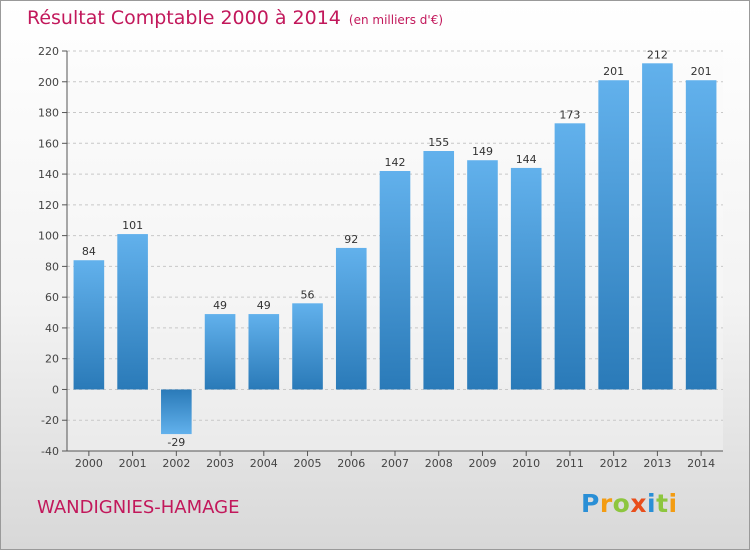 This screenshot has width=750, height=550. Describe the element at coordinates (48, 174) in the screenshot. I see `y-tick-label: 140` at that location.